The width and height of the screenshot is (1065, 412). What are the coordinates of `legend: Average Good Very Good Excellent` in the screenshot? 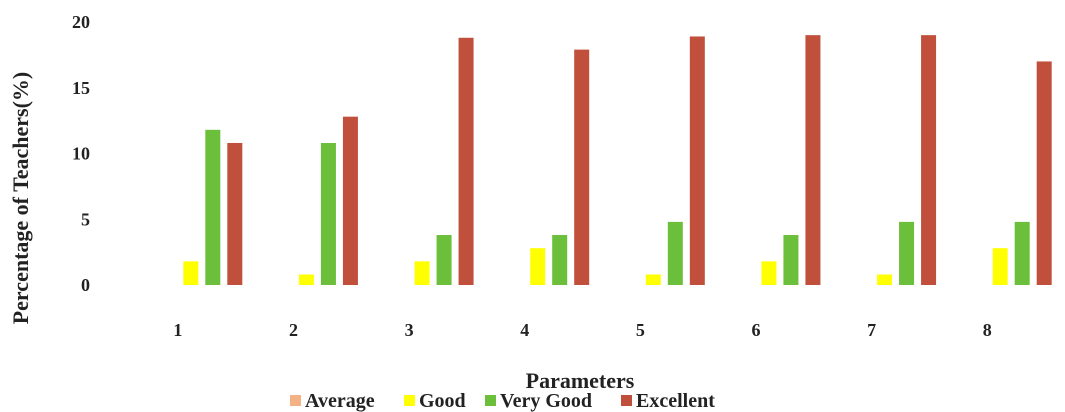 It's located at (502, 401).